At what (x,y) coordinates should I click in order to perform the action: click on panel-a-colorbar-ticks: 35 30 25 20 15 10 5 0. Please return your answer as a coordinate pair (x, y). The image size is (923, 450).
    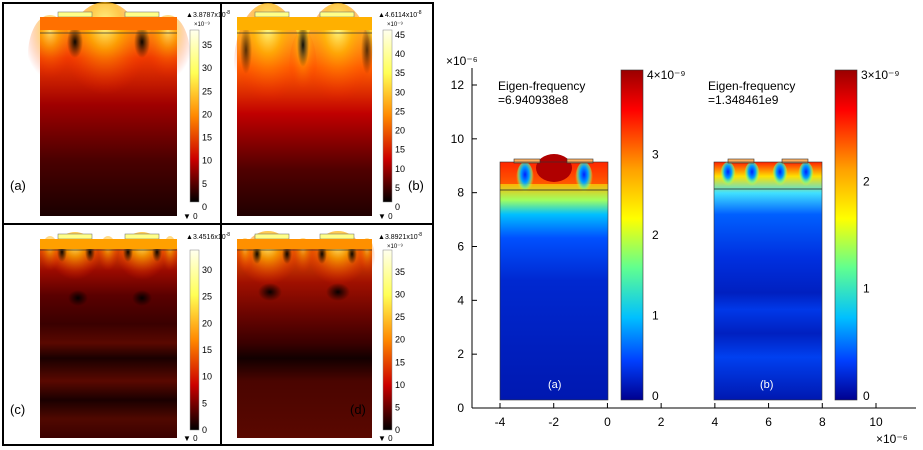
    Looking at the image, I should click on (207, 126).